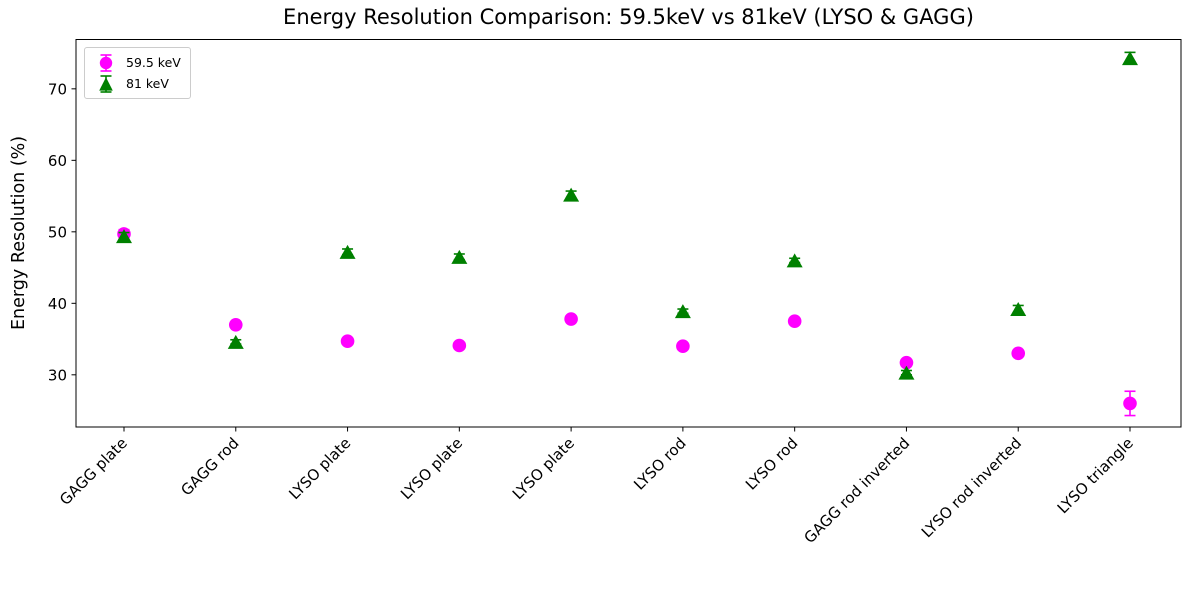  I want to click on legend: 59.5 keV 81 keV, so click(137, 73).